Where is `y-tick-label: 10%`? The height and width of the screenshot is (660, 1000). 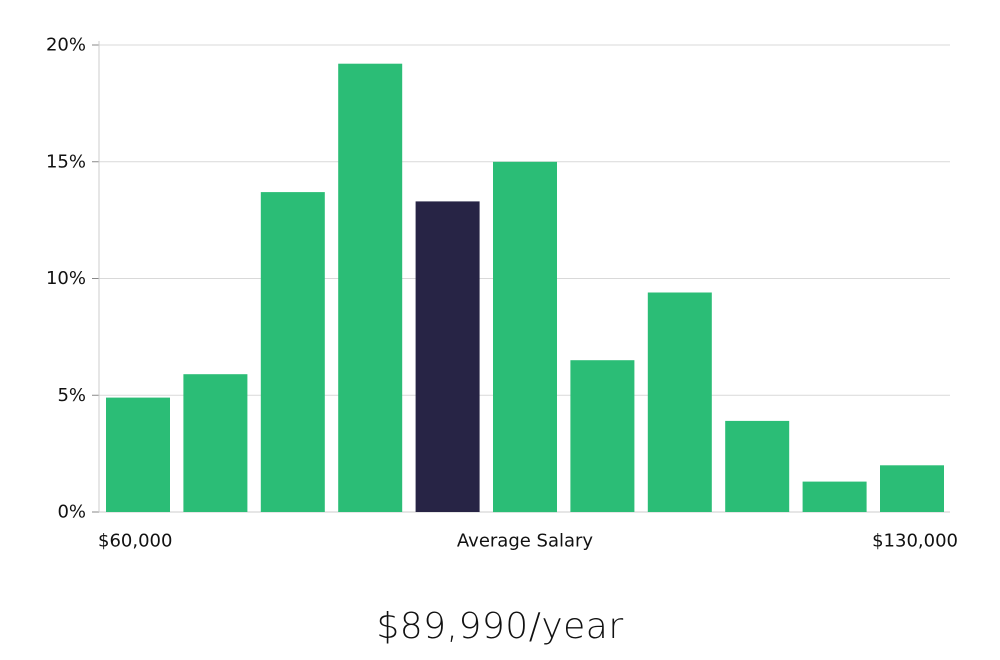
y-tick-label: 10% is located at coordinates (66, 278).